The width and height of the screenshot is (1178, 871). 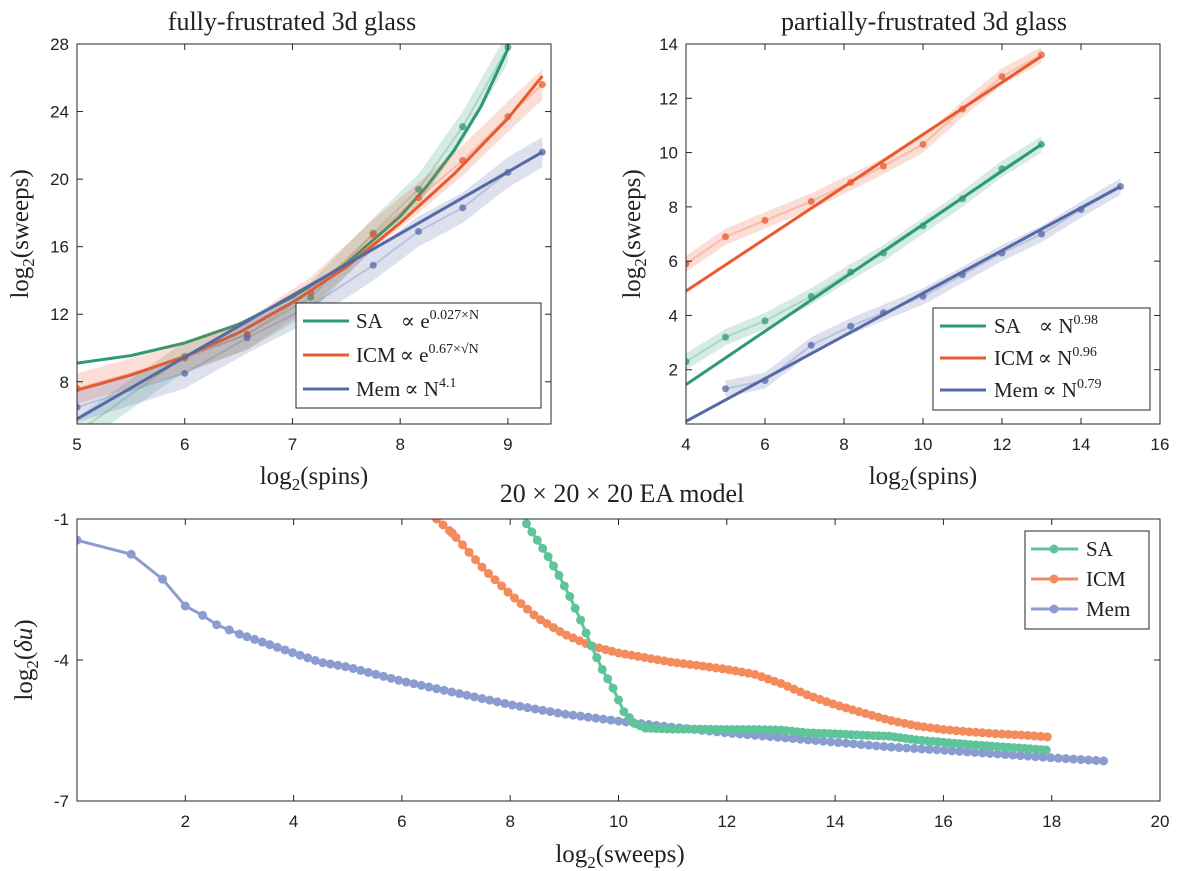 What do you see at coordinates (924, 21) in the screenshot?
I see `panel2-title: partially-frustrated 3d glass` at bounding box center [924, 21].